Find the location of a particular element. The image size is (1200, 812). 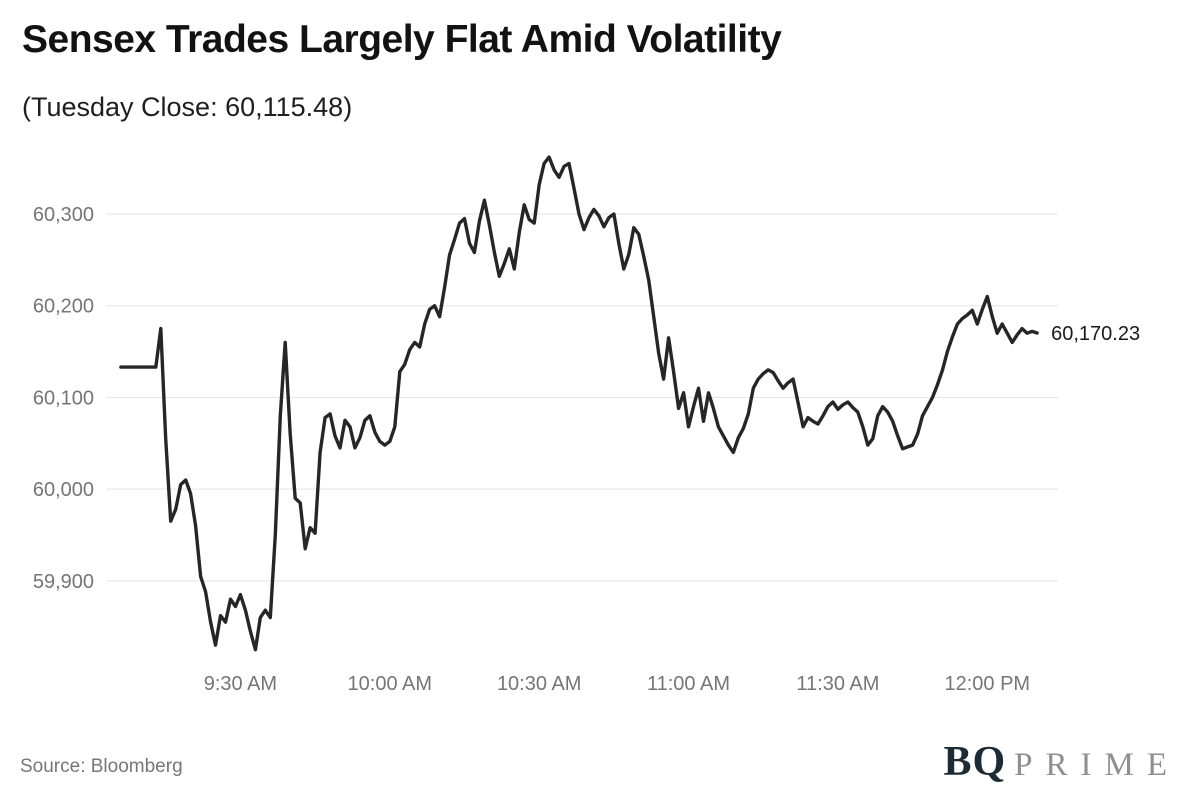

bqprime-logo: BQ PRIME is located at coordinates (1061, 762).